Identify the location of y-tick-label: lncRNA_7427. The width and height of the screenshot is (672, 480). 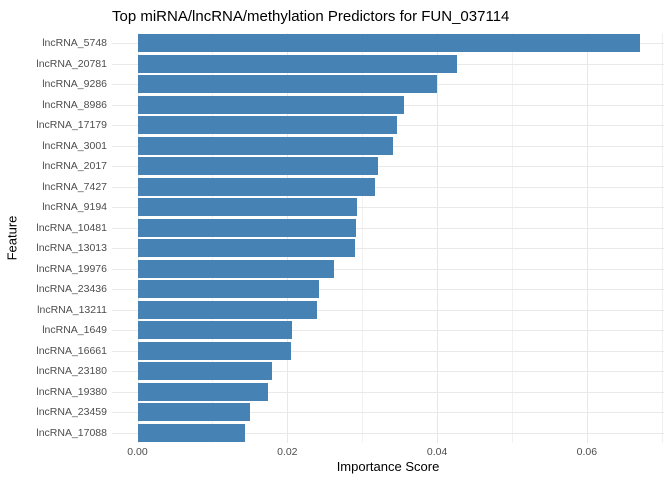
(74, 186).